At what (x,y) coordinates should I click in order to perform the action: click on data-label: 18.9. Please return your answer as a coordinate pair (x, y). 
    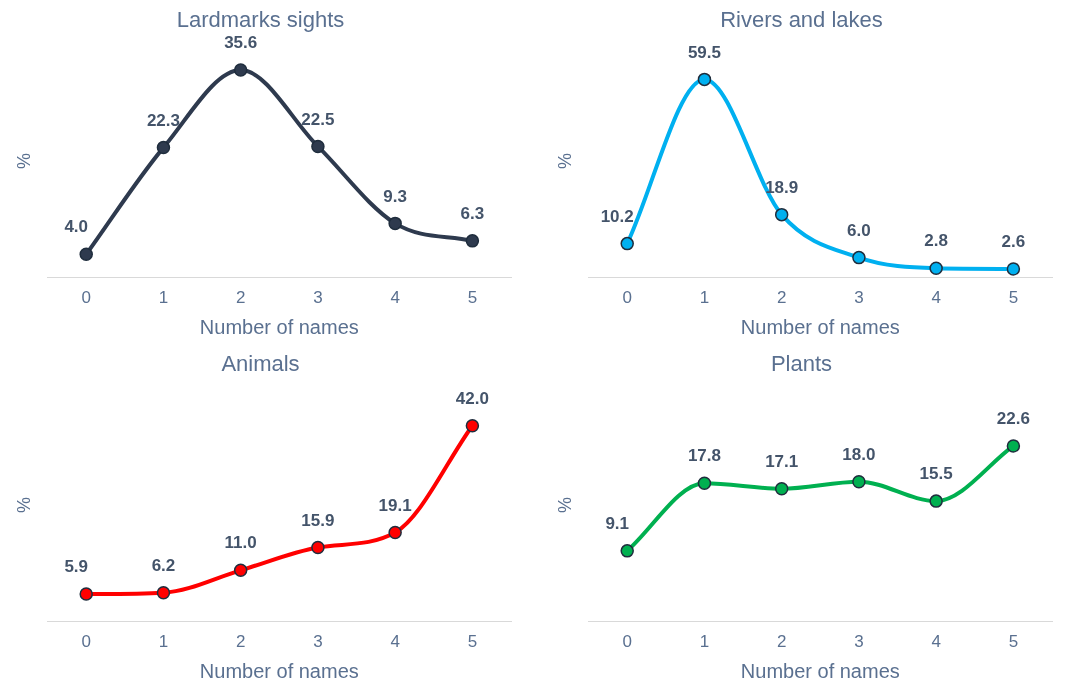
    Looking at the image, I should click on (782, 187).